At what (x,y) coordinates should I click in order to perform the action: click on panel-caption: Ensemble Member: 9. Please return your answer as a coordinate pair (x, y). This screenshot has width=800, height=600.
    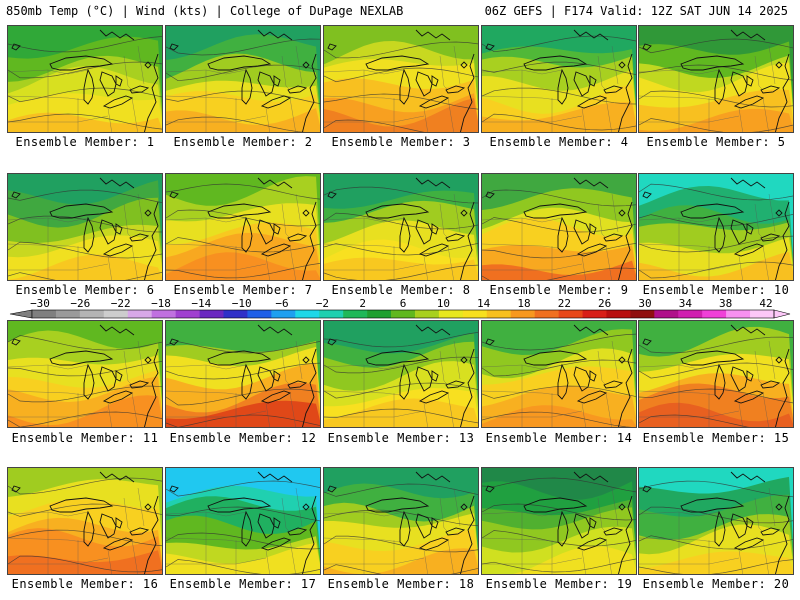
    Looking at the image, I should click on (559, 290).